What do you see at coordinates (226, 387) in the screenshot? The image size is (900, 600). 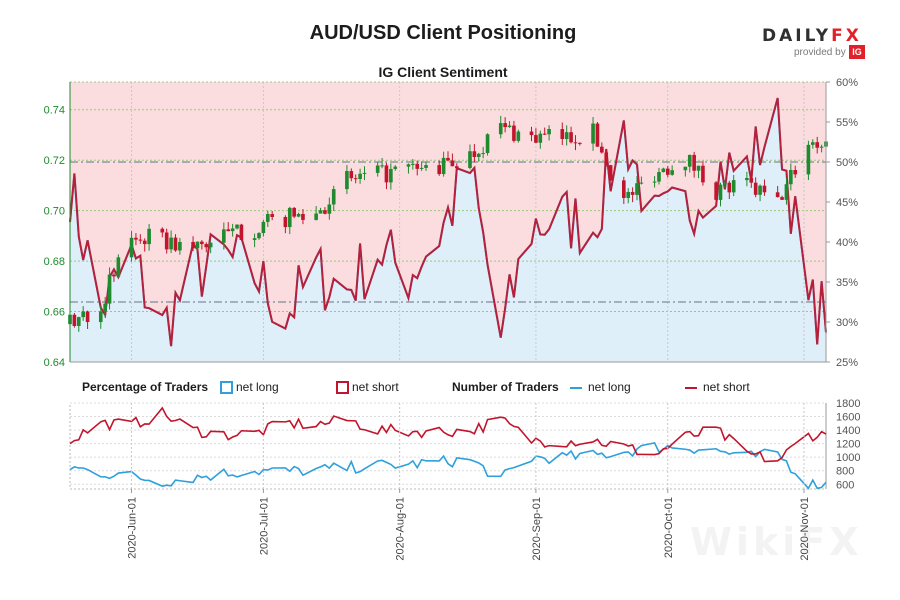 I see `legend-net-long-square` at bounding box center [226, 387].